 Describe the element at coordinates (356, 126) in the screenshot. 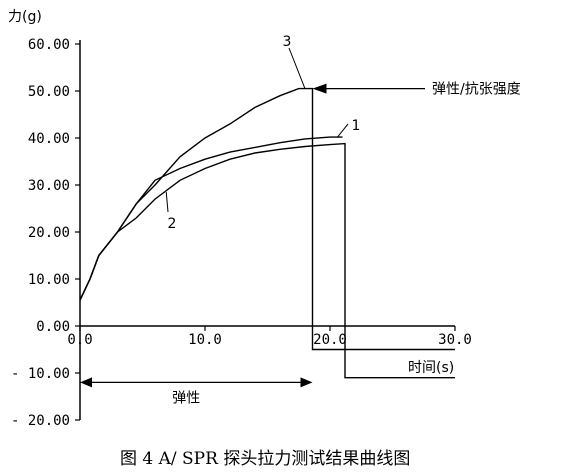

I see `series-label-1: 1` at that location.